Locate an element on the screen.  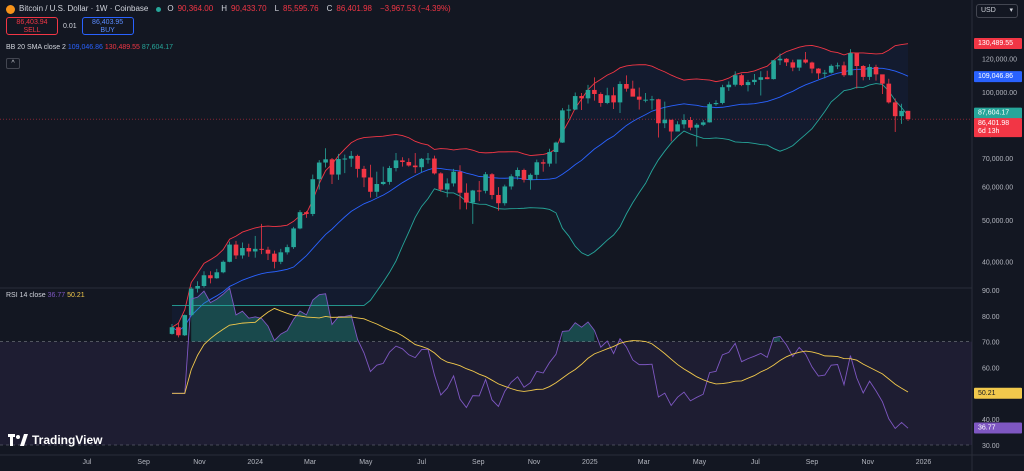
bb-lower-badge is located at coordinates (998, 113).